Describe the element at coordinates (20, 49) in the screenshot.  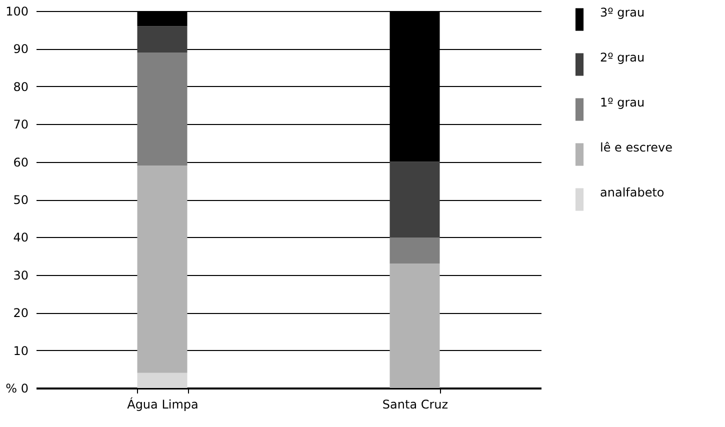
I see `y-tick-label: 90` at that location.